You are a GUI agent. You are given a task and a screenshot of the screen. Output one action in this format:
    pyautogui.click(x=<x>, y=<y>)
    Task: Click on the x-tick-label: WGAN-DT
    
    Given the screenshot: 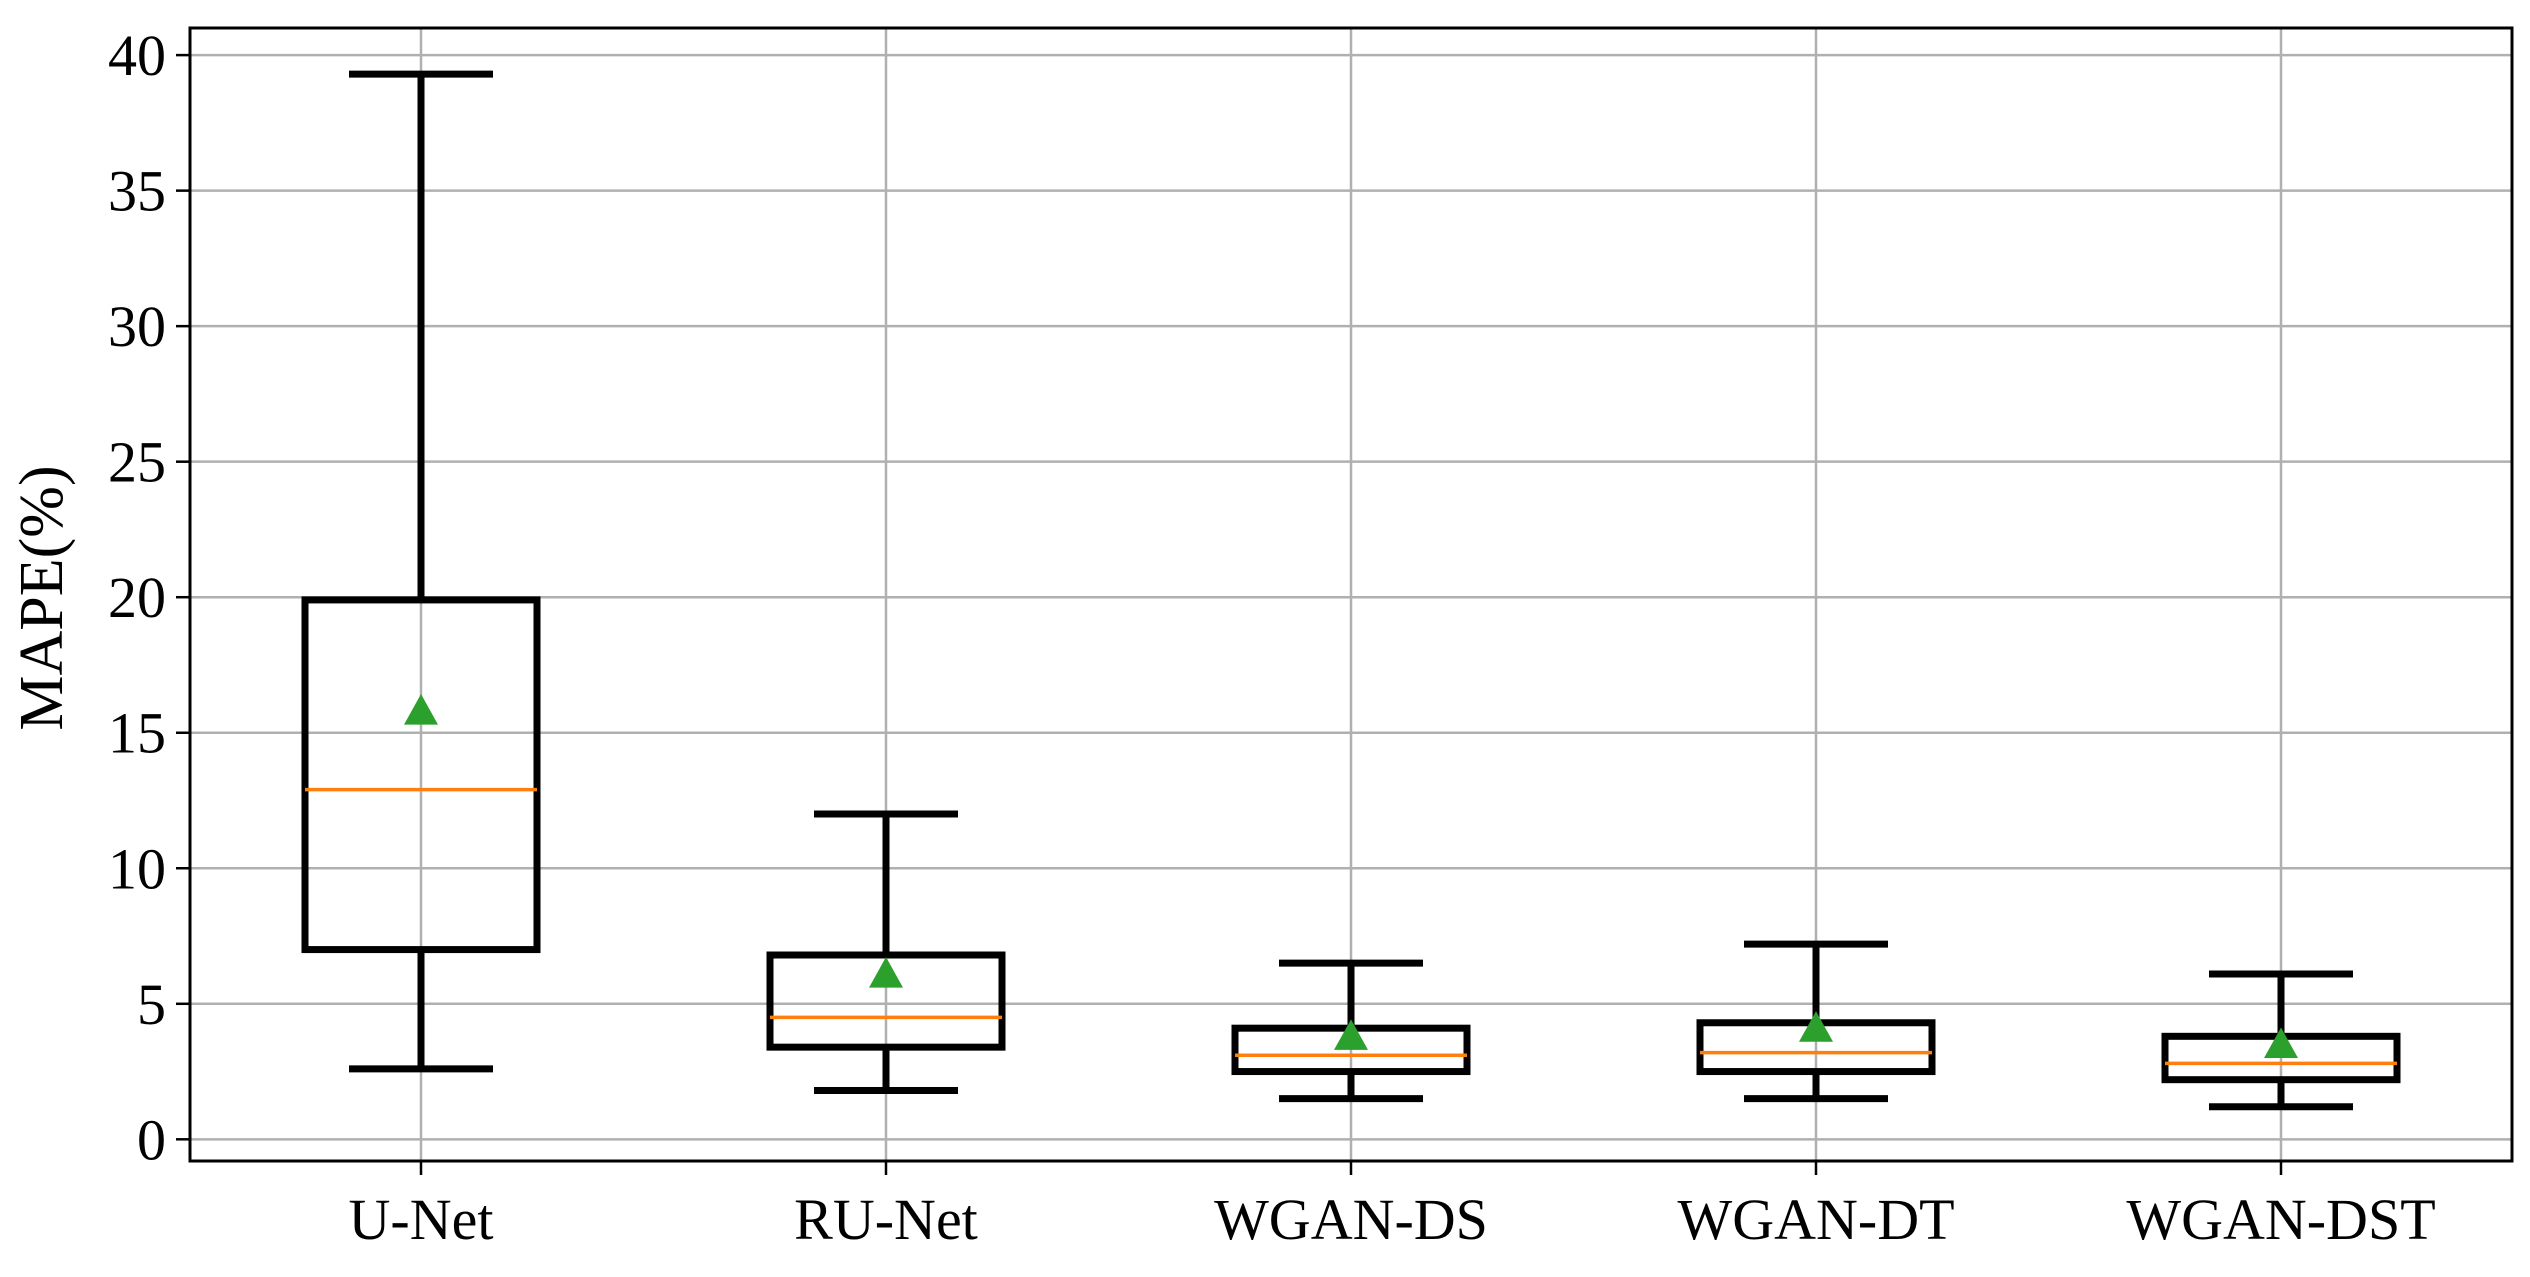 What is the action you would take?
    pyautogui.click(x=1815, y=1219)
    